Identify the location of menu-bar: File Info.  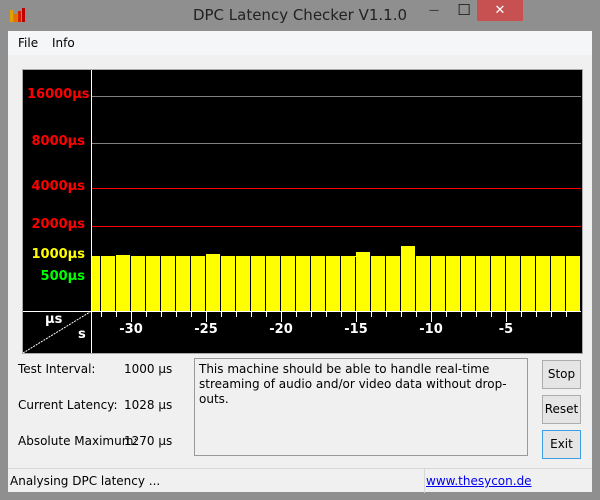
(300, 43).